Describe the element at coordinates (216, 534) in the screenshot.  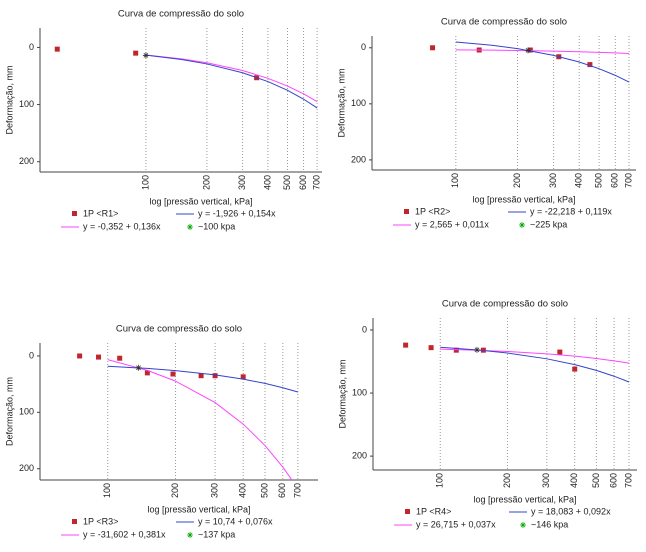
I see `legend-label: ~137 kpa` at that location.